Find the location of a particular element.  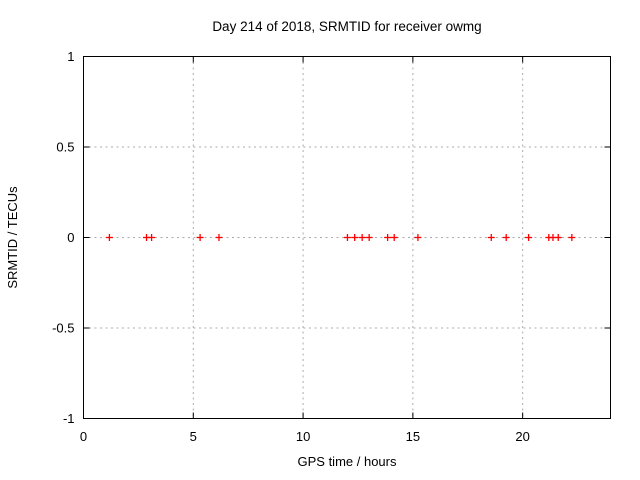

y-tick-label--0.5: -0.5 is located at coordinates (63, 328).